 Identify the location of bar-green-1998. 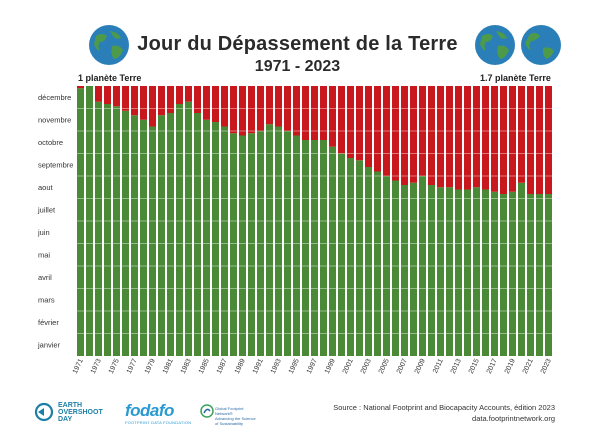
(323, 248).